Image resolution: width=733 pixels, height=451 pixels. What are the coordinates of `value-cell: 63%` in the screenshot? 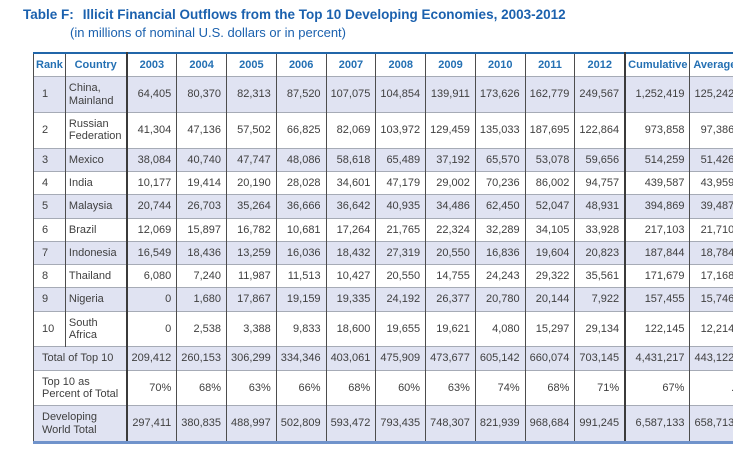 It's located at (251, 387).